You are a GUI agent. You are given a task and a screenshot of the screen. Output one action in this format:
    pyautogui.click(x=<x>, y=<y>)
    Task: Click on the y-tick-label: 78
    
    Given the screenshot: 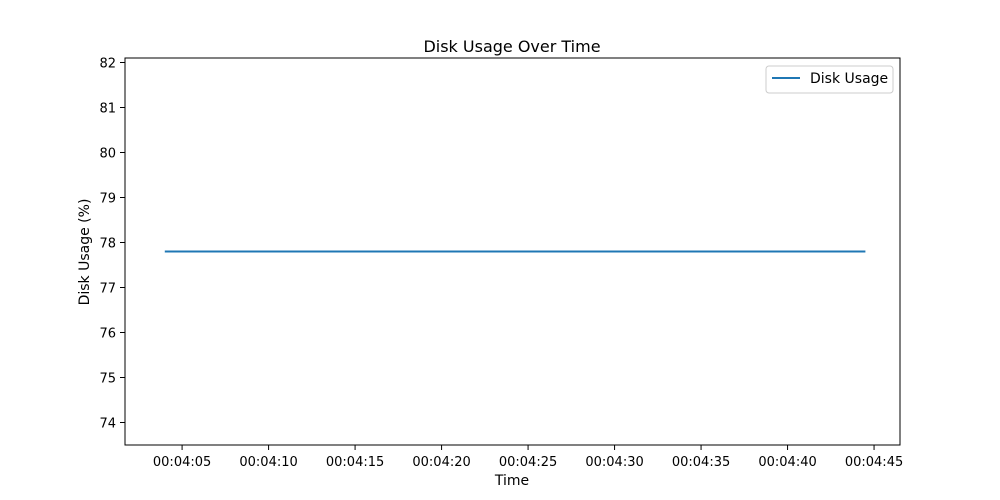 What is the action you would take?
    pyautogui.click(x=107, y=244)
    